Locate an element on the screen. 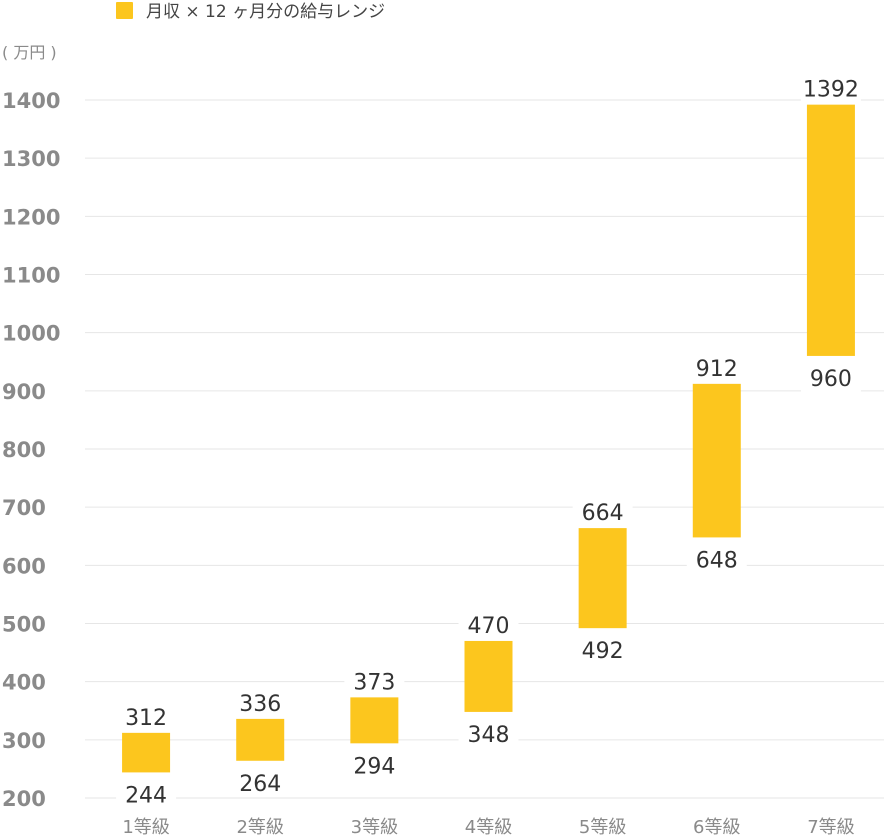 The image size is (884, 840). legend: 月収 × 12 ヶ月分の給与レンジ is located at coordinates (250, 12).